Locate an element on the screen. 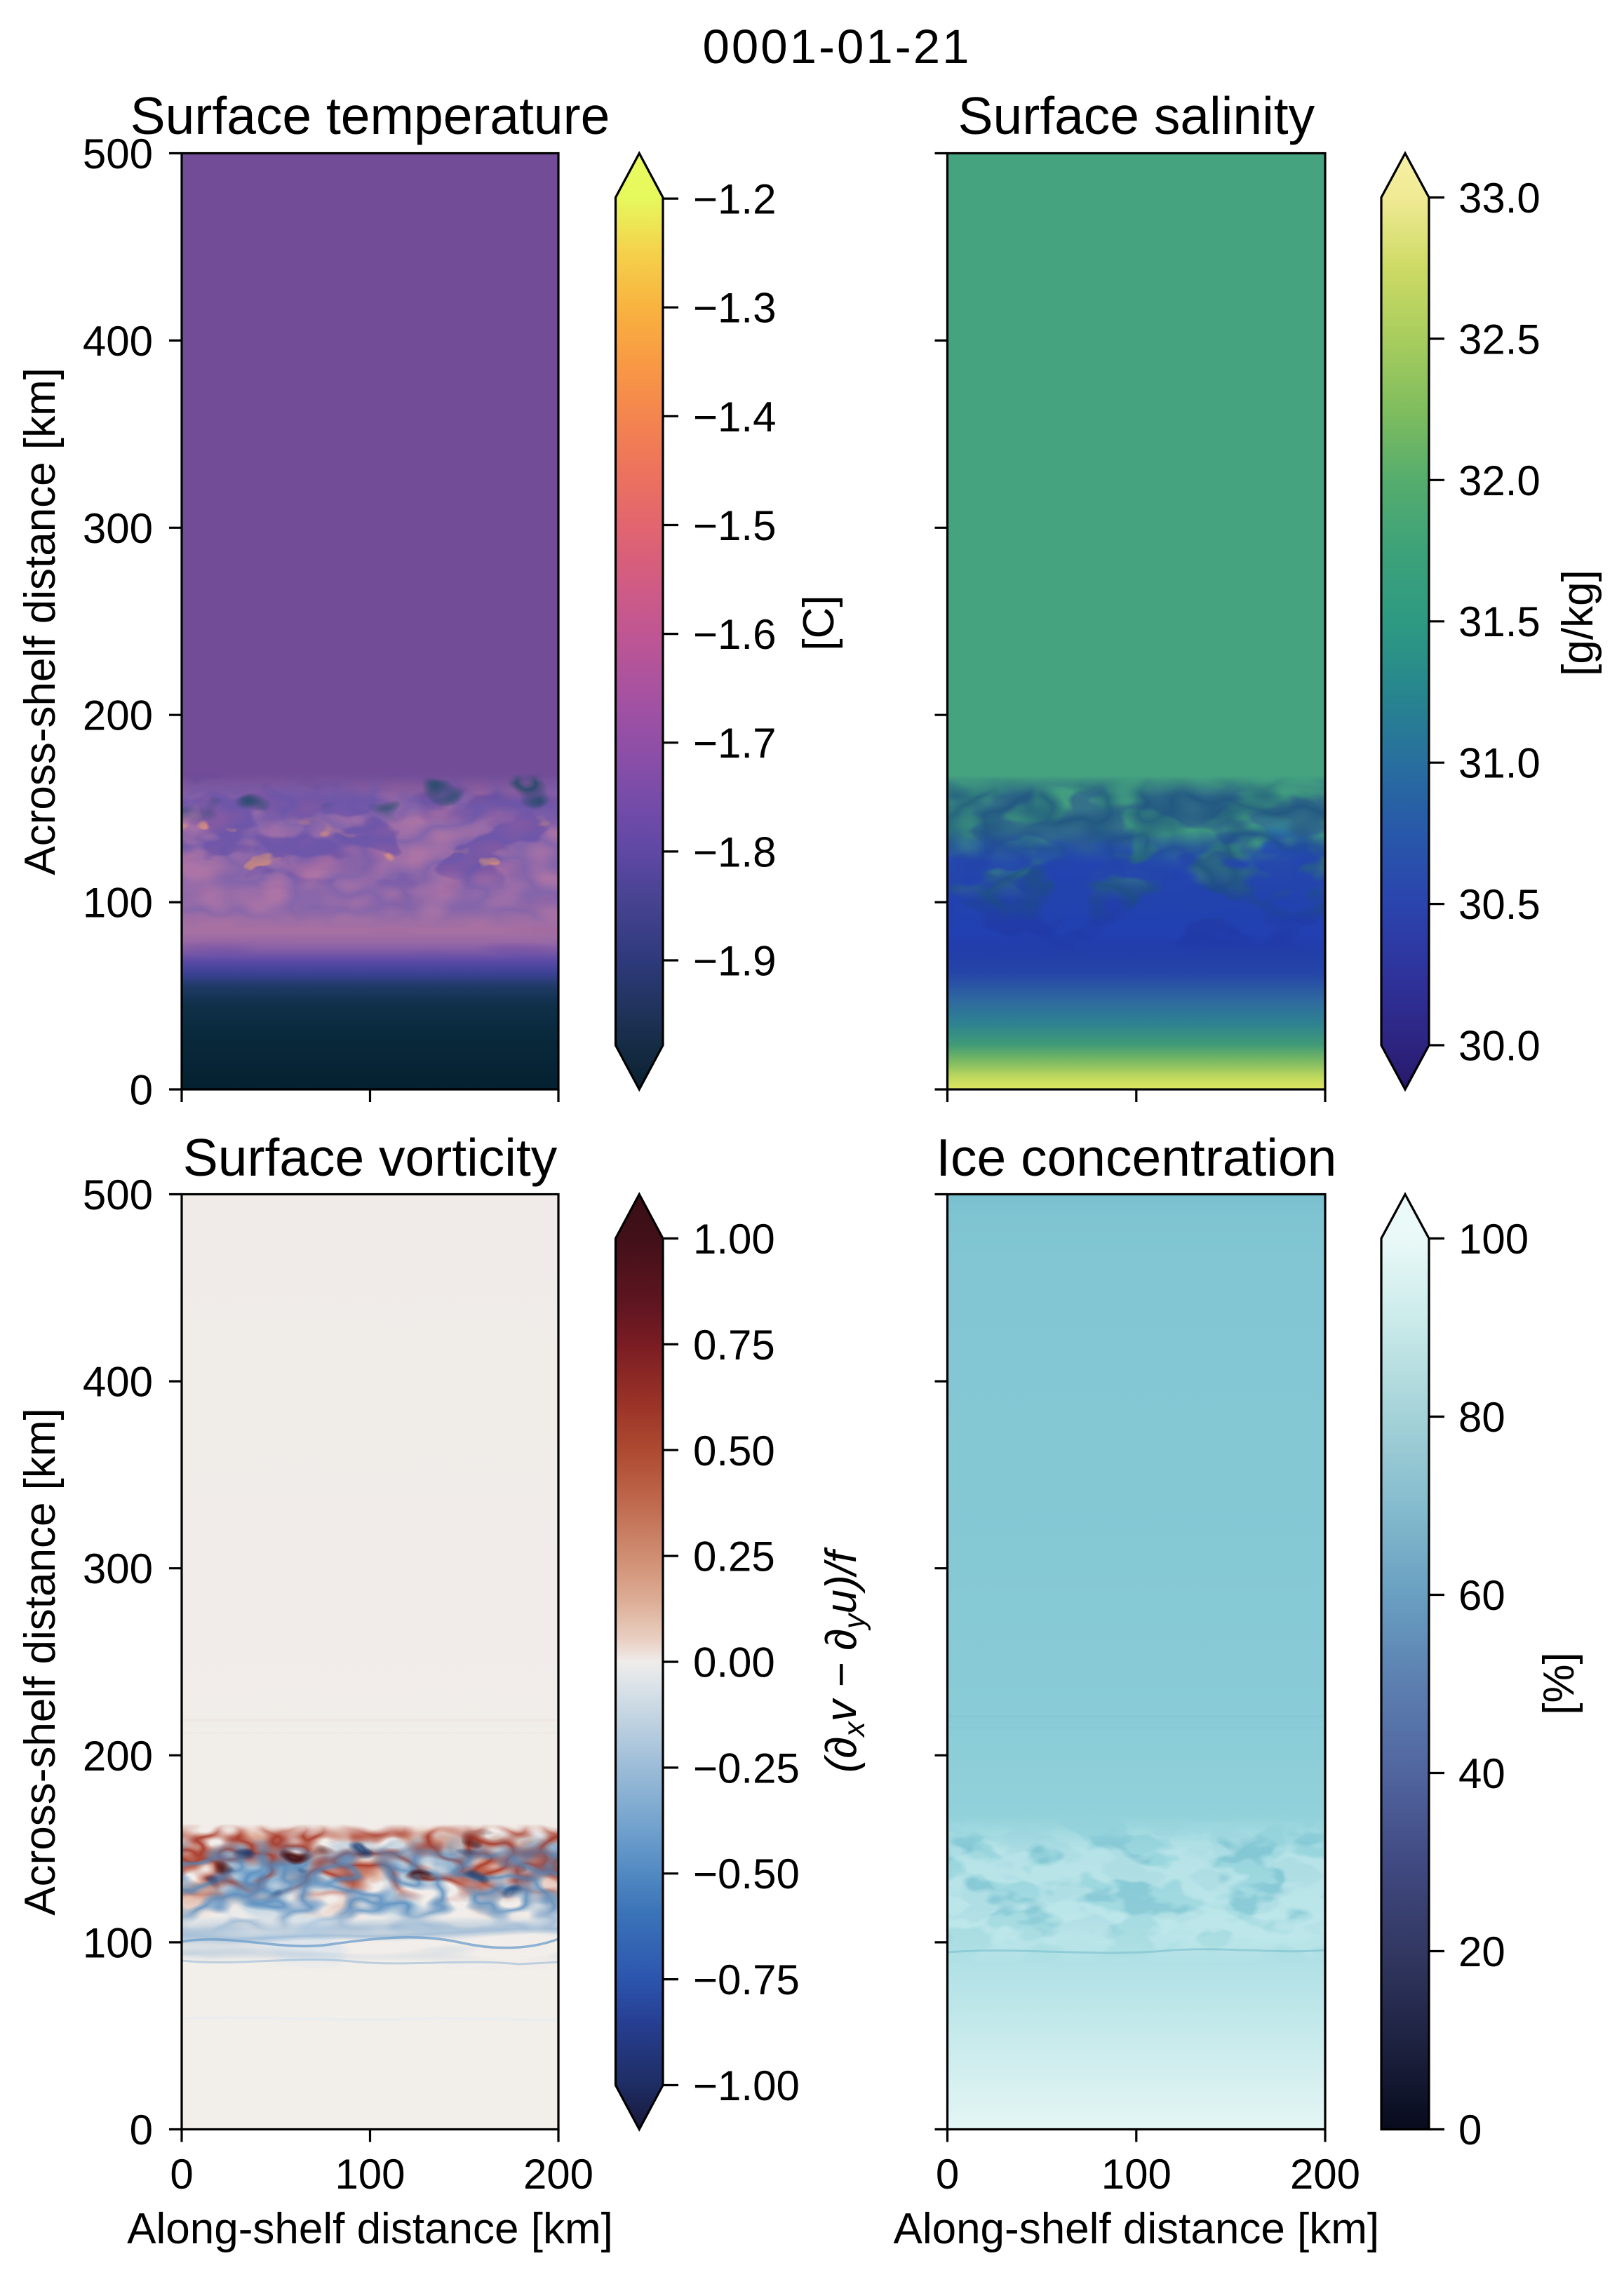  svg-text: 31.0 is located at coordinates (1499, 763).